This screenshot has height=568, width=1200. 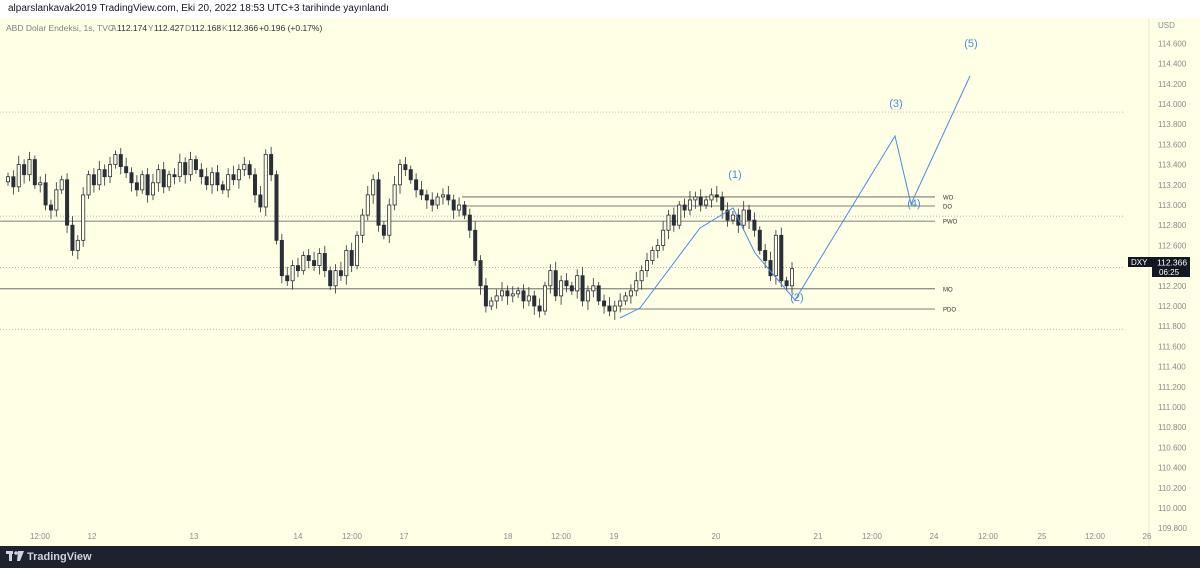 What do you see at coordinates (206, 28) in the screenshot?
I see `legend-low: 112.168` at bounding box center [206, 28].